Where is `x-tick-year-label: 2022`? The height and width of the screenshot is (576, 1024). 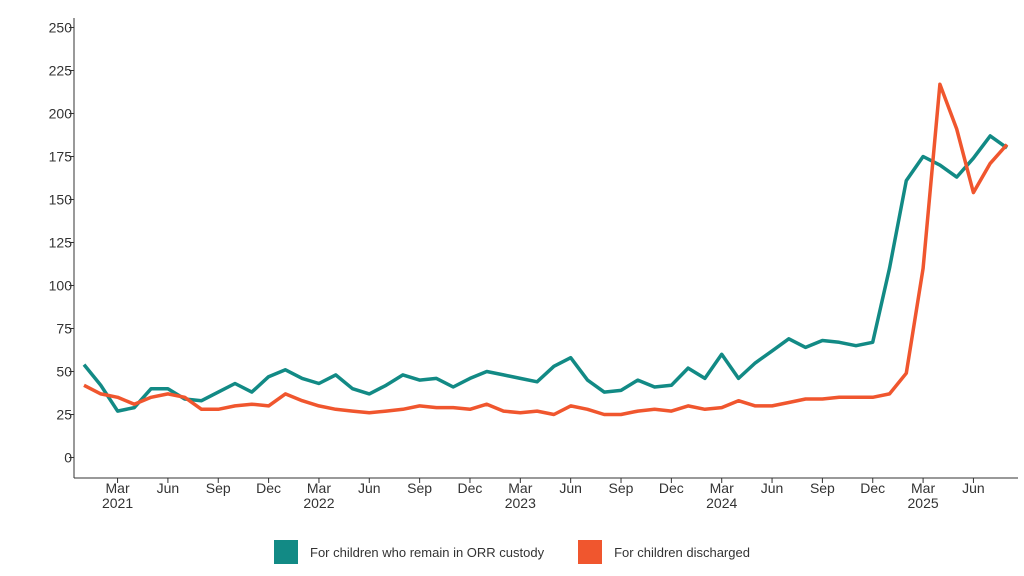 x-tick-year-label: 2022 is located at coordinates (318, 503).